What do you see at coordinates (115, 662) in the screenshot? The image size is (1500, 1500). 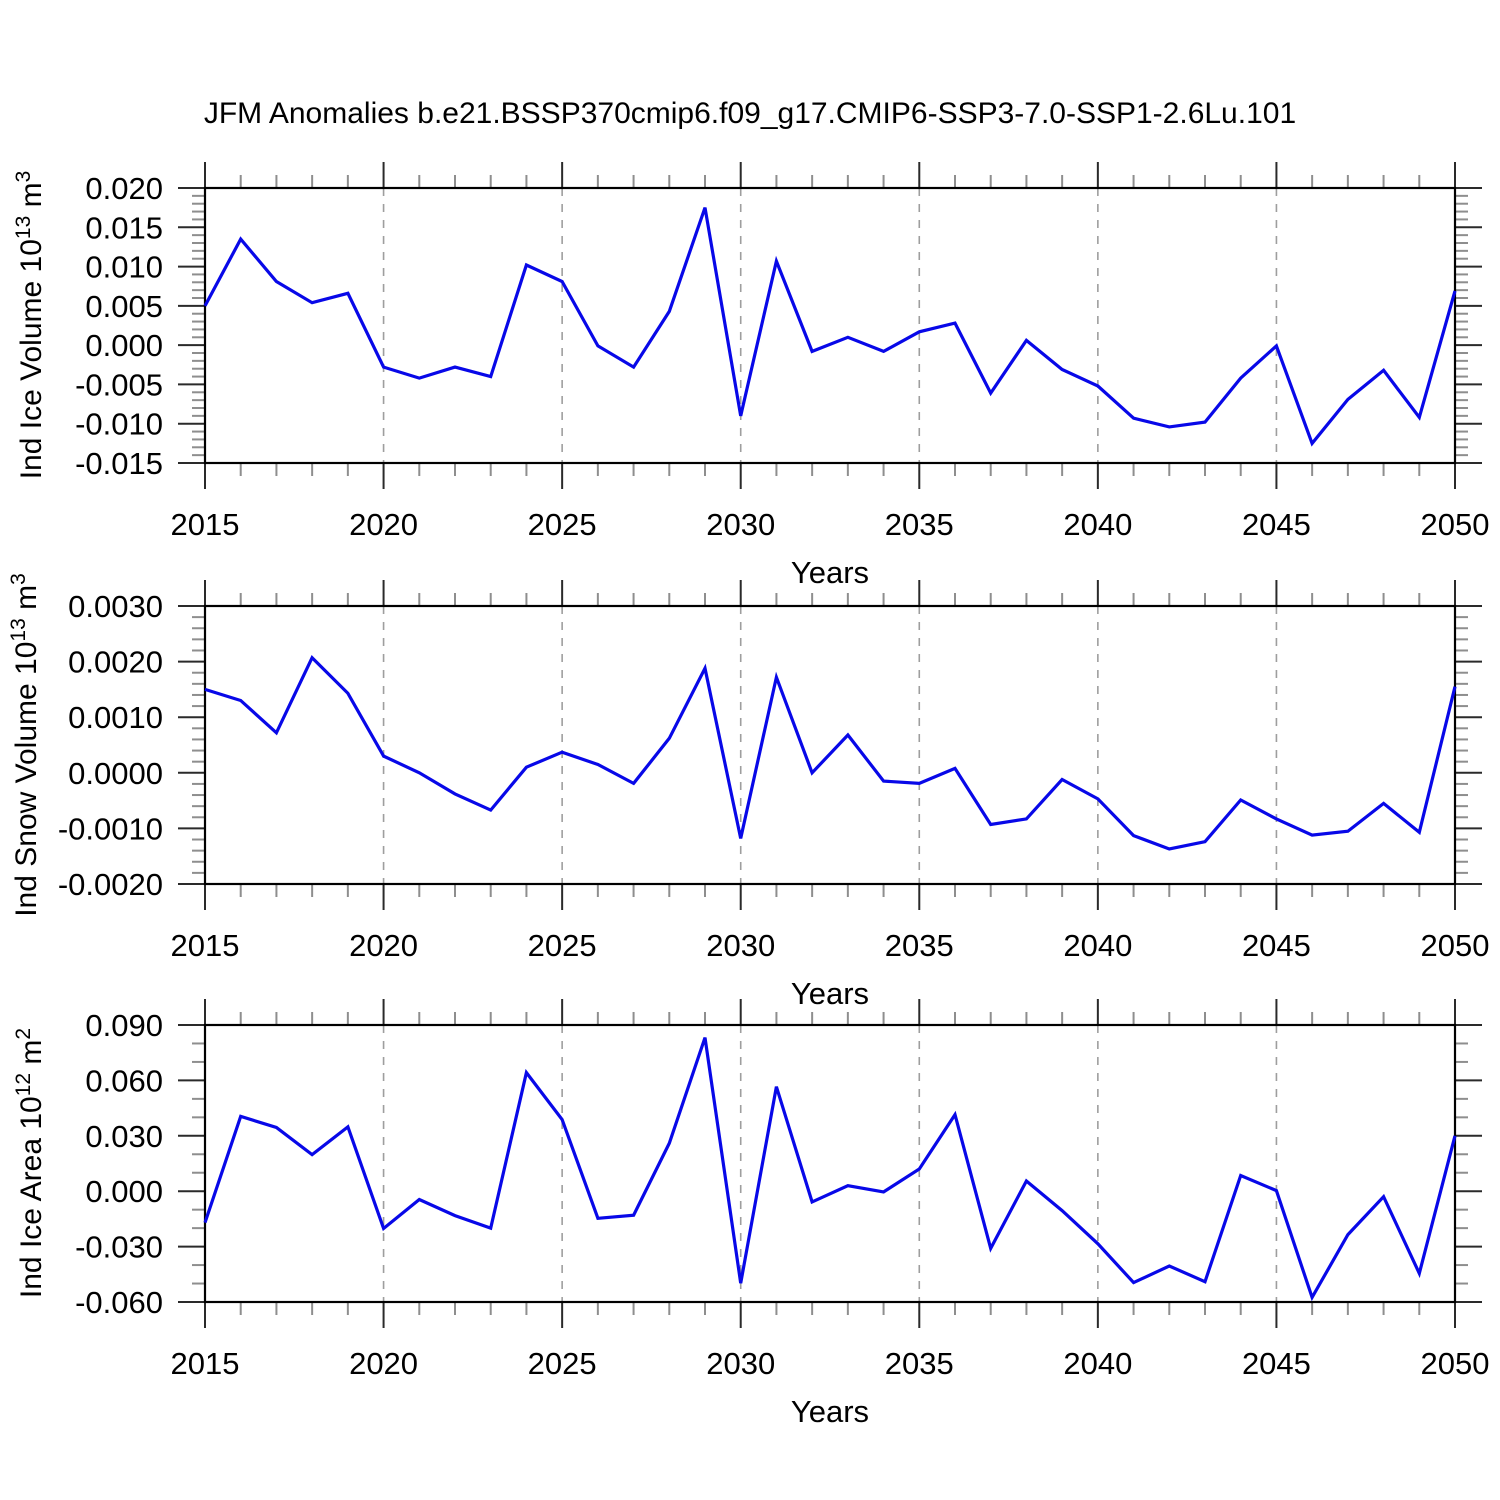 I see `y-tick-label: 0.0020` at bounding box center [115, 662].